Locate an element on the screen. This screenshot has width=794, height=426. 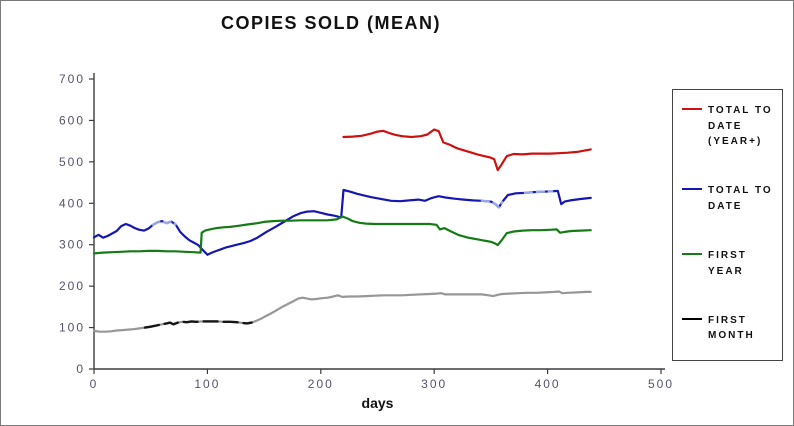
series-line-first-year is located at coordinates (342, 235).